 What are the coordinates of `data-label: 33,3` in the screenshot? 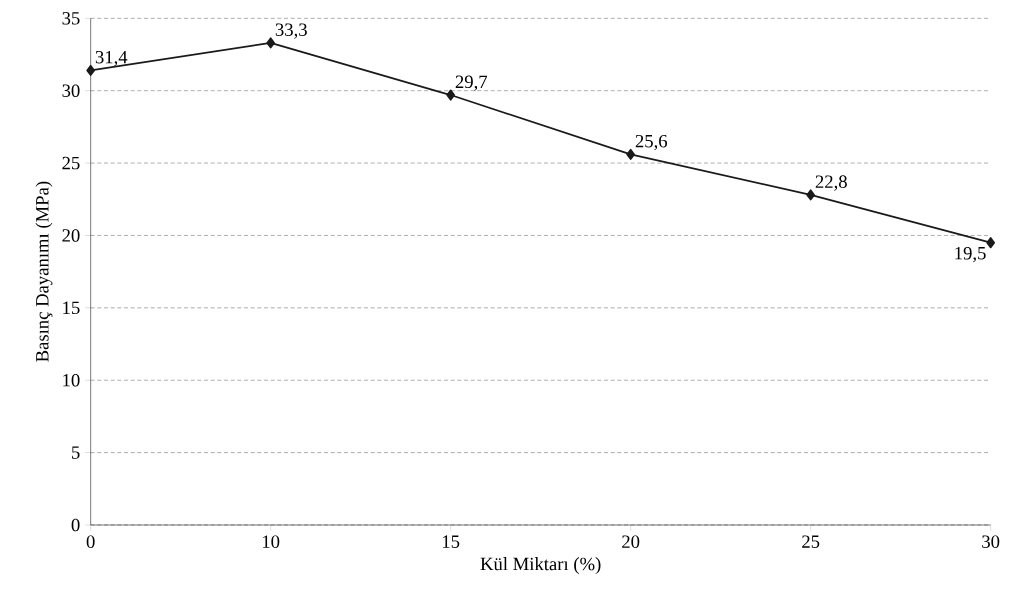 It's located at (291, 31).